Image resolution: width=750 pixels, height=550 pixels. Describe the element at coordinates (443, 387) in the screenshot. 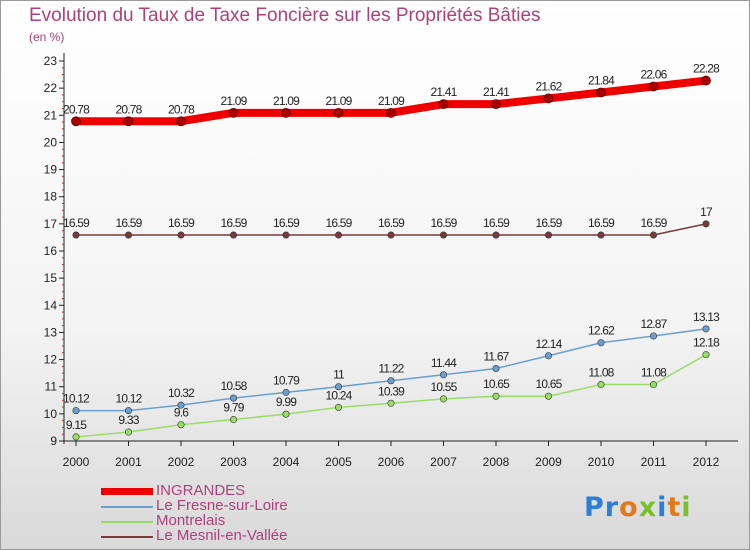

I see `data-label-montrelais: 10.55` at that location.